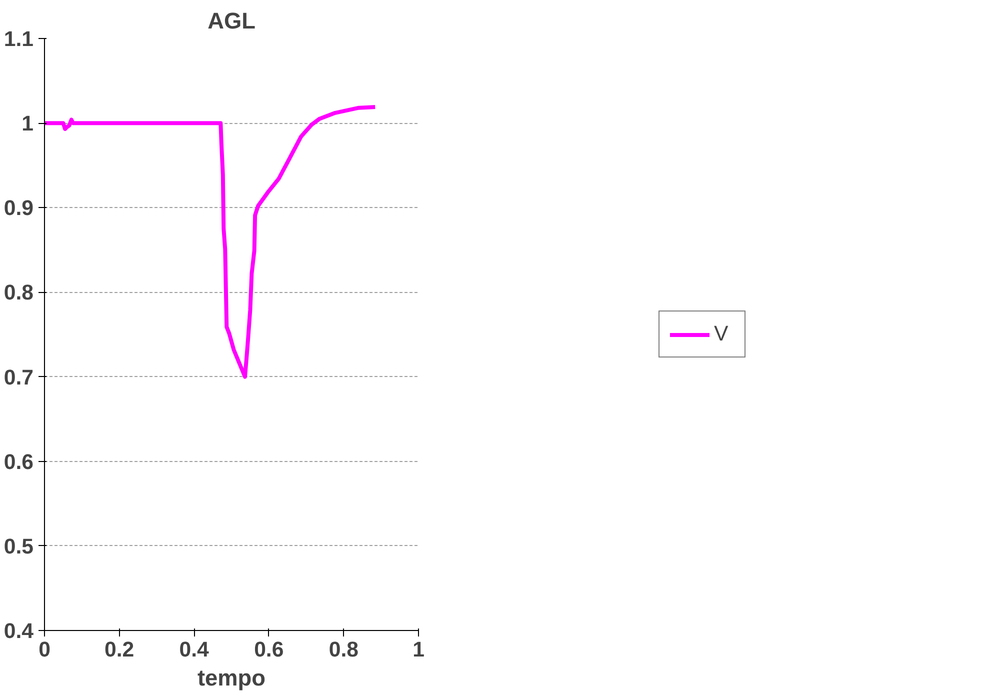 This screenshot has height=698, width=990. Describe the element at coordinates (19, 546) in the screenshot. I see `y-tick-label: 0.5` at that location.